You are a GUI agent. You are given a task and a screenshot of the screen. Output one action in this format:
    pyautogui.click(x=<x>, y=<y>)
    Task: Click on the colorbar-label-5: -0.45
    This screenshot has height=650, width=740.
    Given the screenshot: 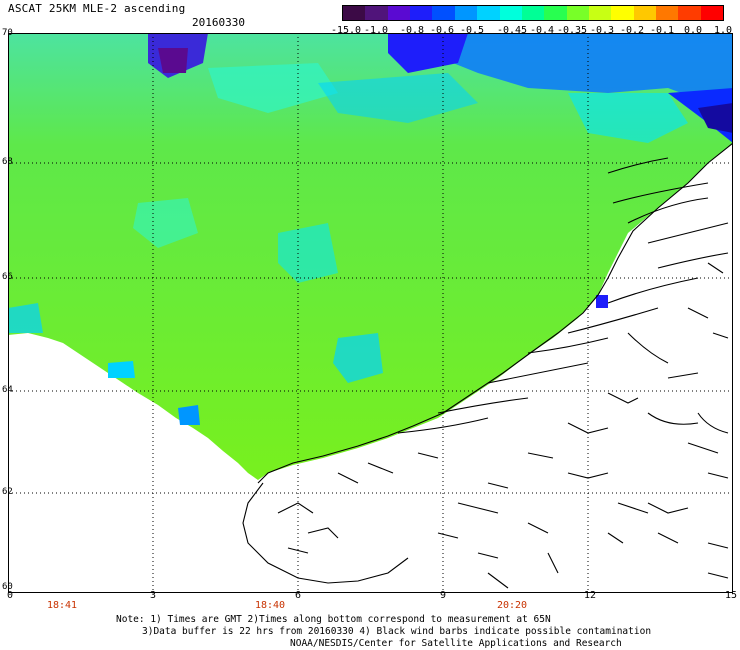 What is the action you would take?
    pyautogui.click(x=512, y=30)
    